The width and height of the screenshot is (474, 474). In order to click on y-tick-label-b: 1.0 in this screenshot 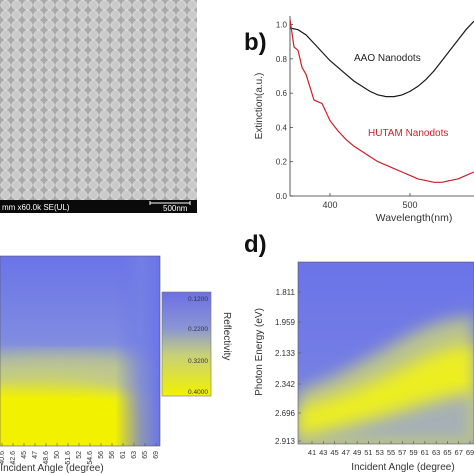, I will do `click(282, 25)`.